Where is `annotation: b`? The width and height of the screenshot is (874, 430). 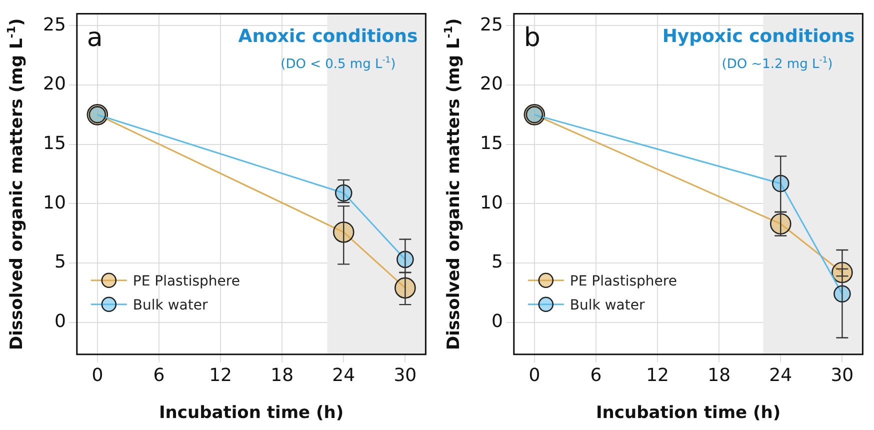
annotation: b is located at coordinates (532, 37).